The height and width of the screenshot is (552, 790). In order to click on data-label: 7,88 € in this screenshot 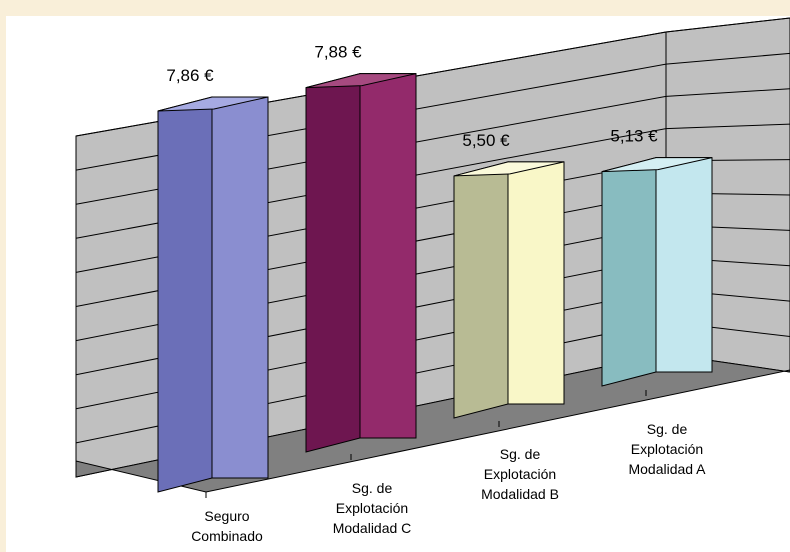, I will do `click(338, 52)`.